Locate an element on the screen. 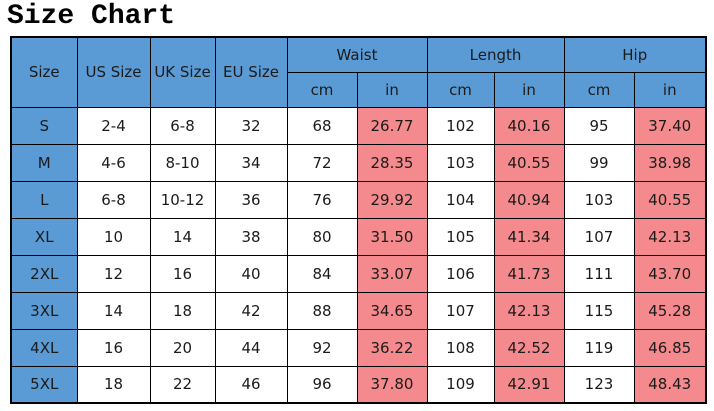  cell-hip-cm: 123 is located at coordinates (599, 384).